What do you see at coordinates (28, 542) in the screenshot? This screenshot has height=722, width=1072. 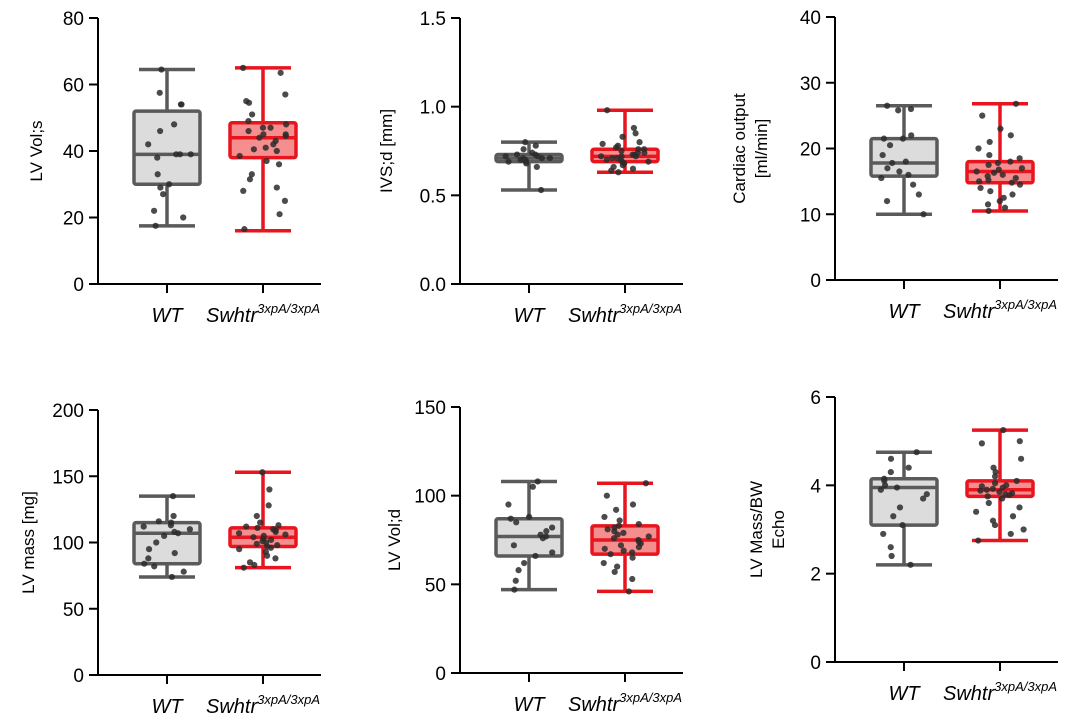 I see `y-axis-label: LV mass [mg]` at bounding box center [28, 542].